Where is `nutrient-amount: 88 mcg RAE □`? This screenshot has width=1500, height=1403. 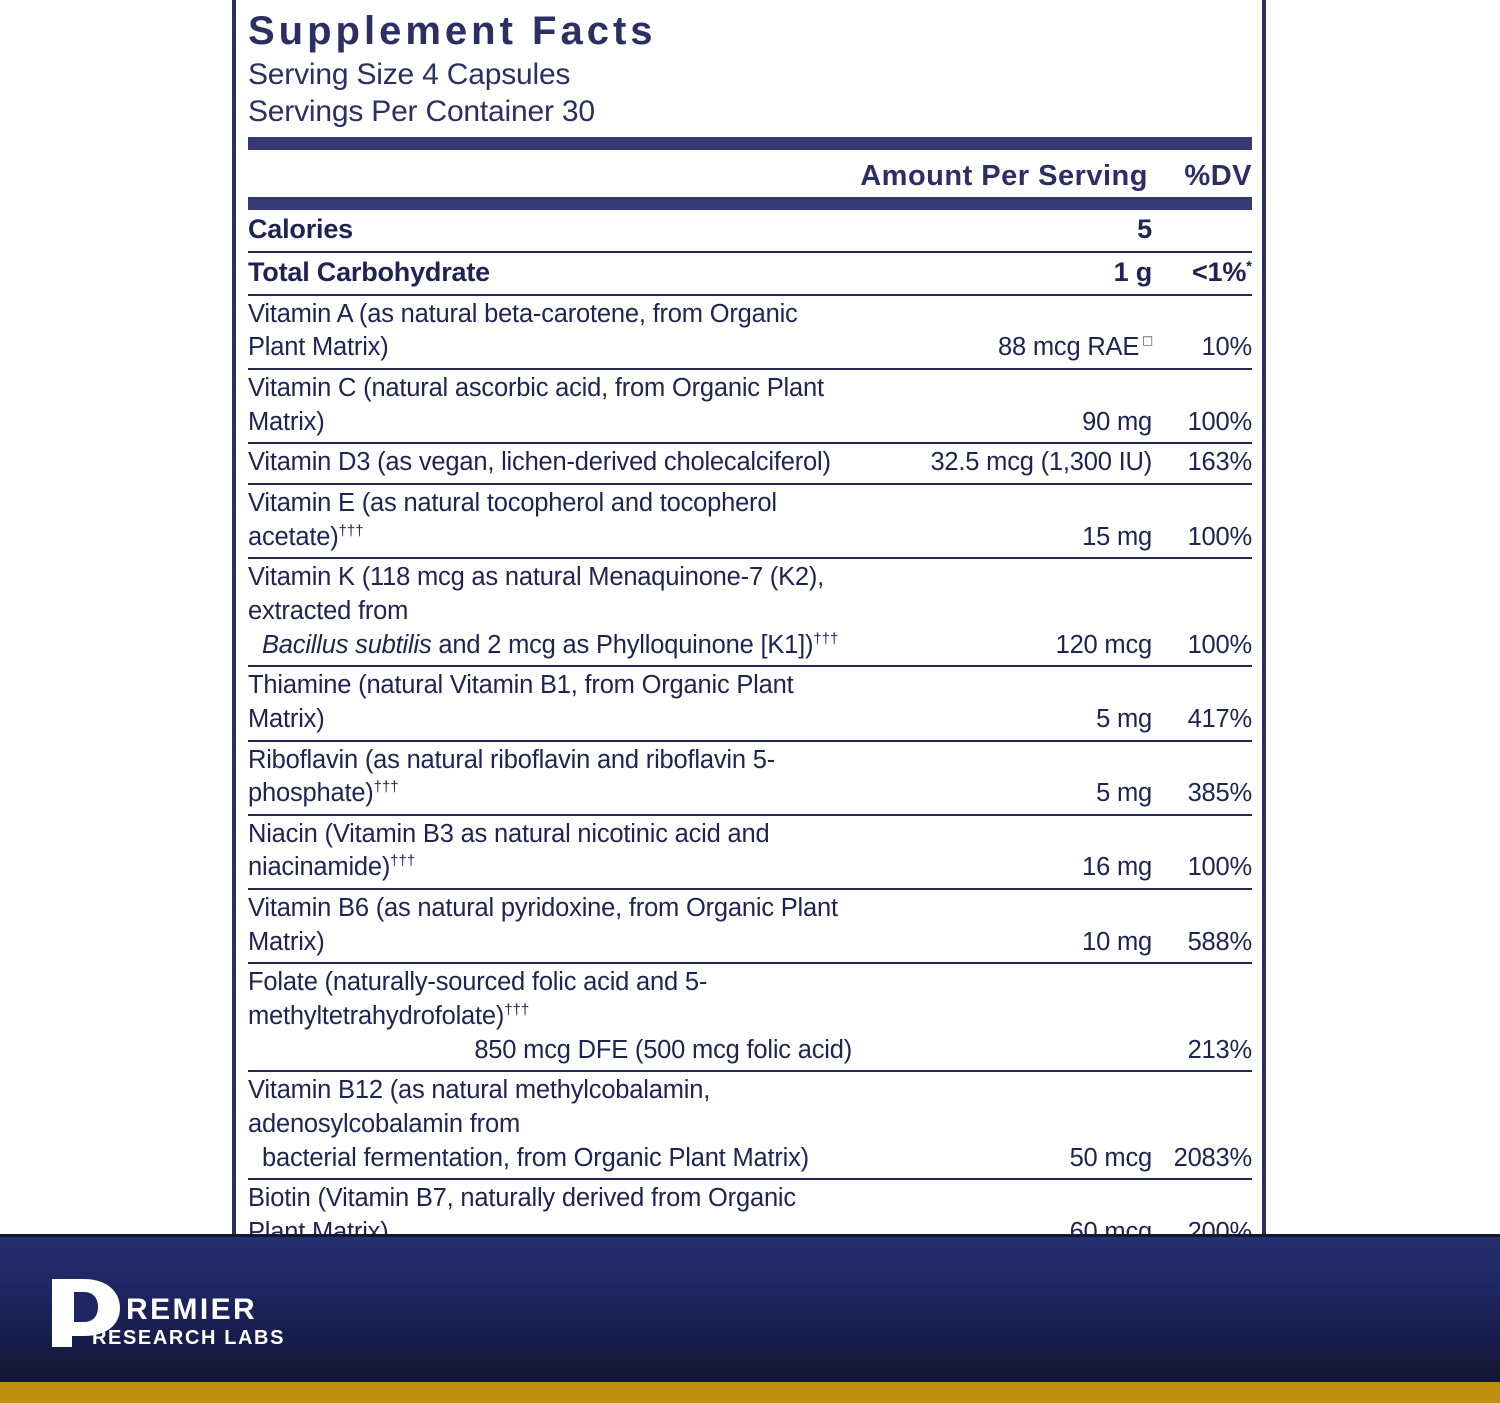 nutrient-amount: 88 mcg RAE □ is located at coordinates (1002, 332).